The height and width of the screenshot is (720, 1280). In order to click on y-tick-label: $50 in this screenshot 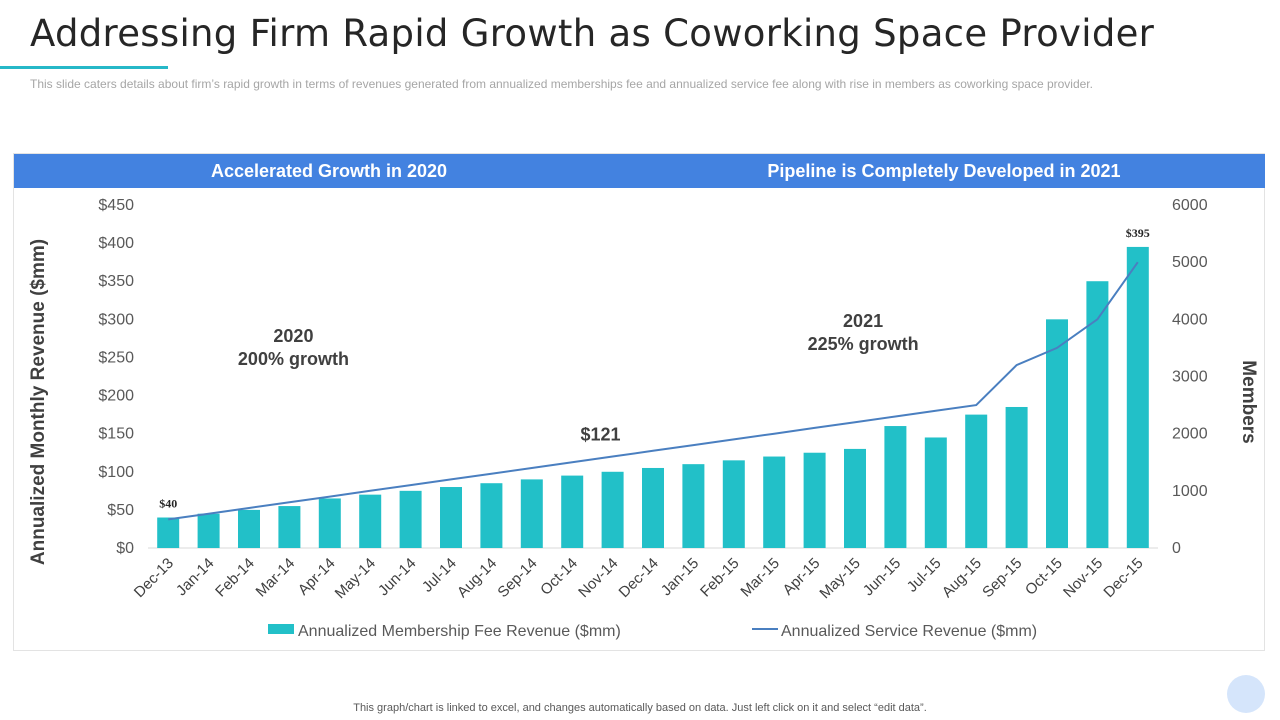, I will do `click(120, 510)`.